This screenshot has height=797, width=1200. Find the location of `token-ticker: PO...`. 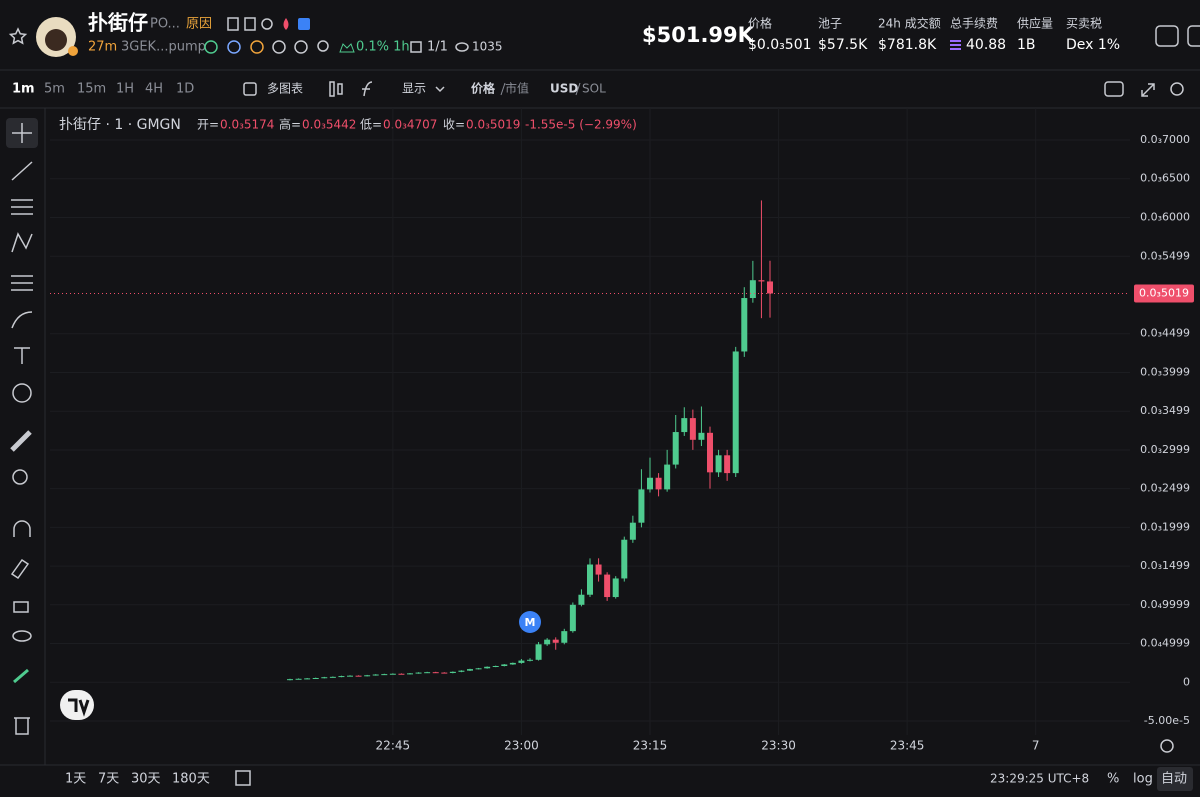

token-ticker: PO... is located at coordinates (165, 24).